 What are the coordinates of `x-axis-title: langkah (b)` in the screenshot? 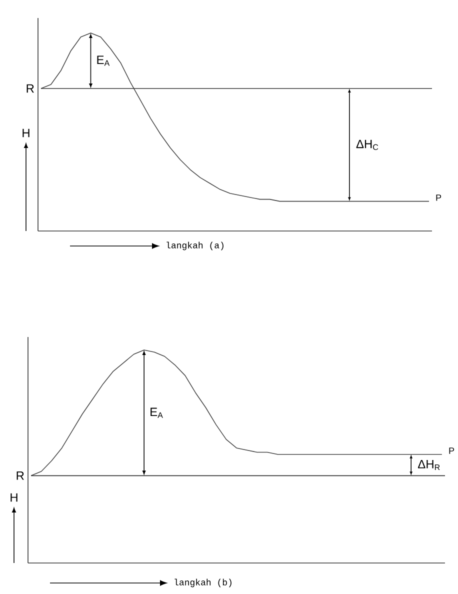 It's located at (203, 583).